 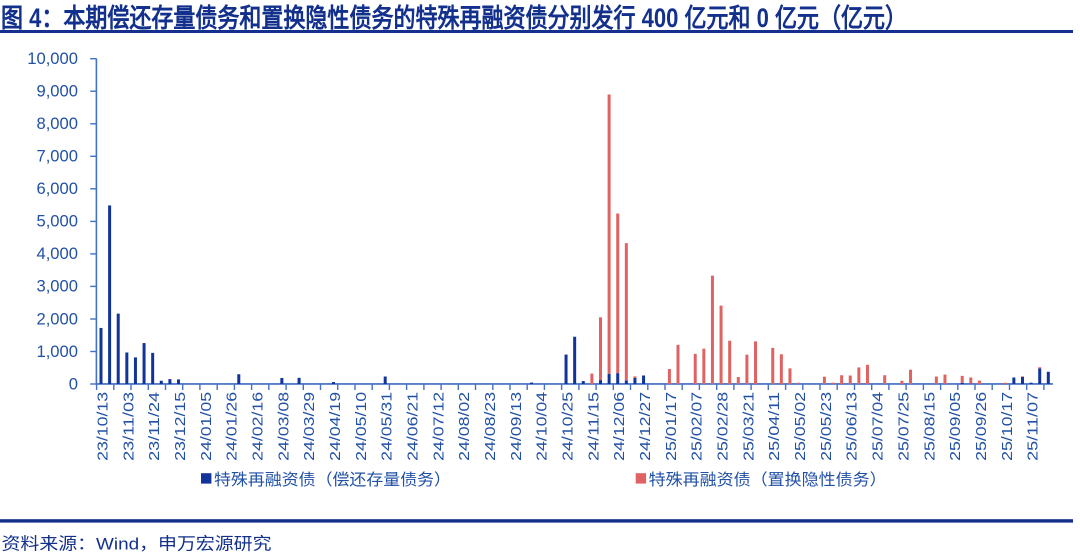 What do you see at coordinates (878, 426) in the screenshot?
I see `svg-text: 25/07/04` at bounding box center [878, 426].